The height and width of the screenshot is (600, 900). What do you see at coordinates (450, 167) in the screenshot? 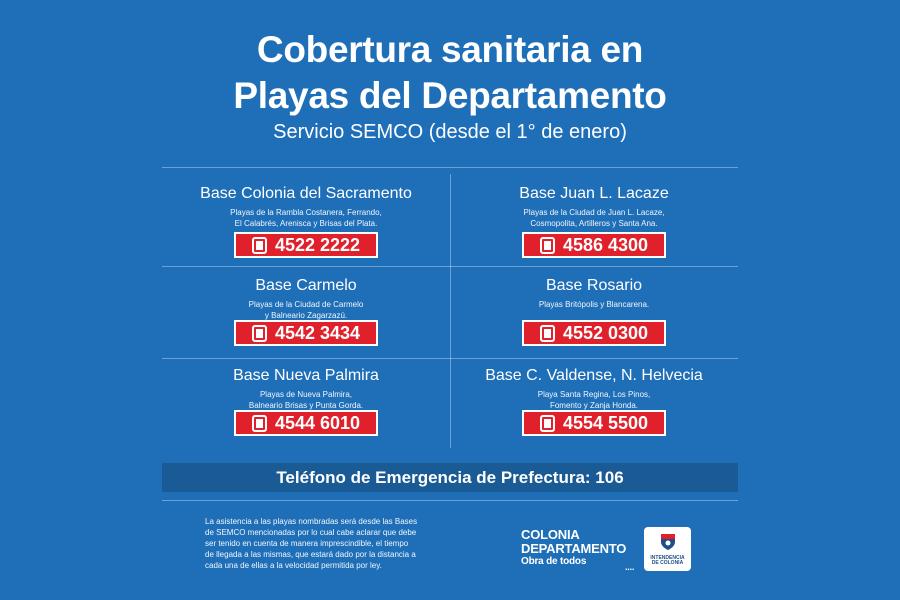
I see `divider-top` at bounding box center [450, 167].